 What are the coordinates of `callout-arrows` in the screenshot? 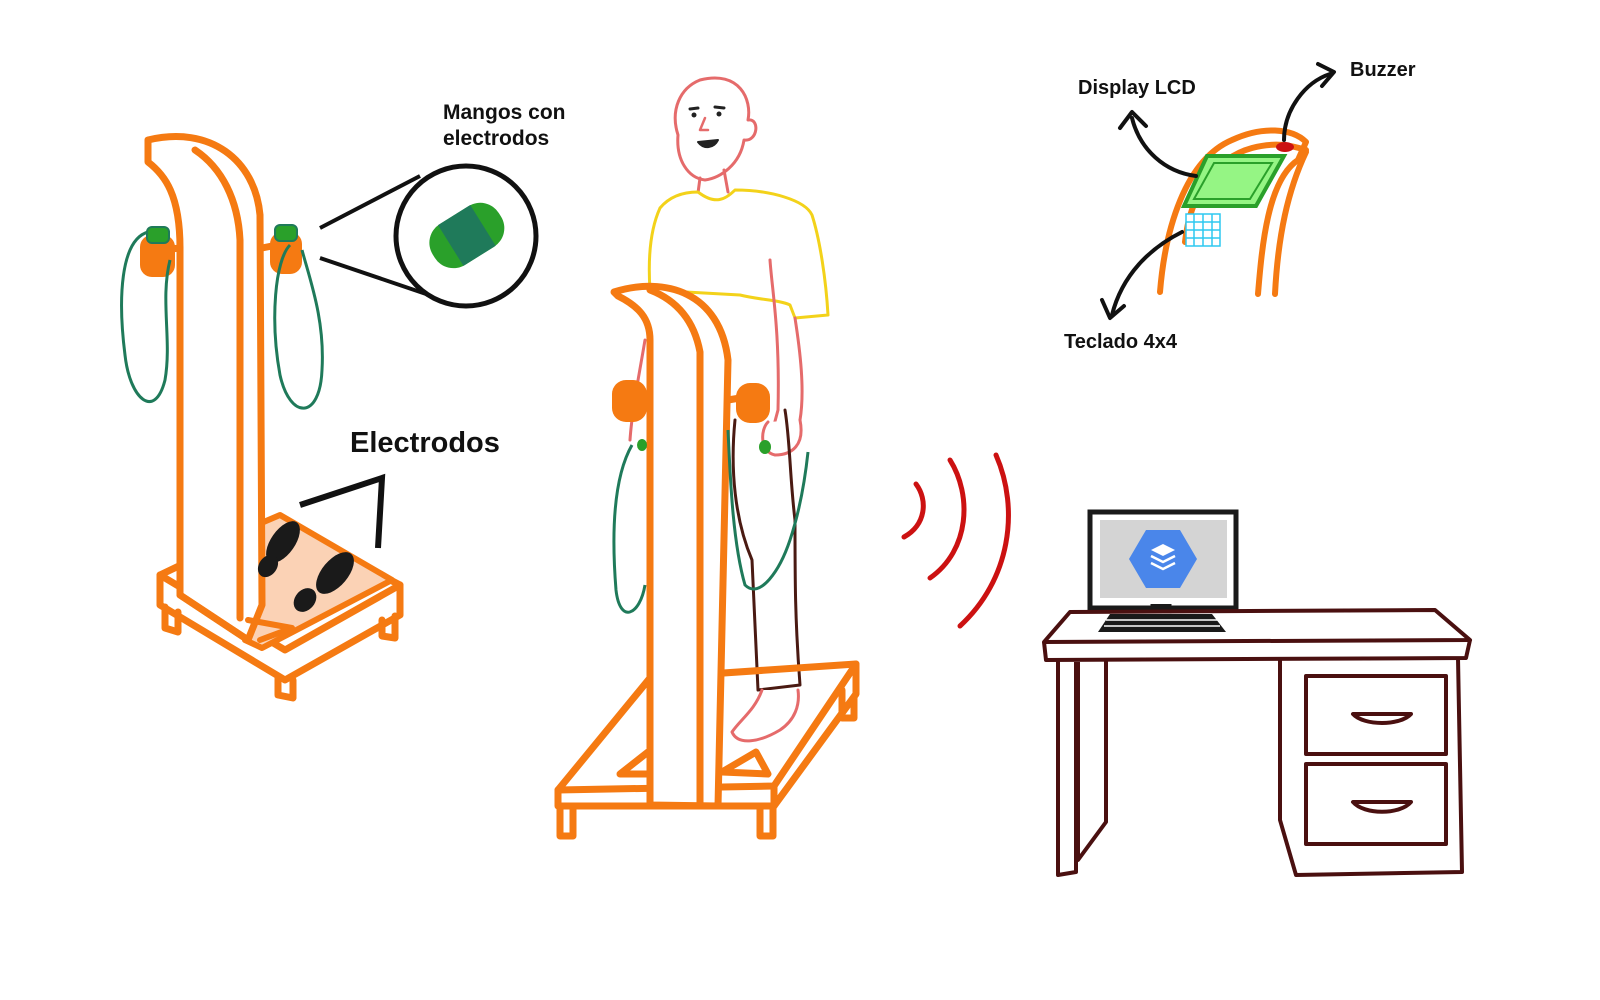 It's located at (1218, 191).